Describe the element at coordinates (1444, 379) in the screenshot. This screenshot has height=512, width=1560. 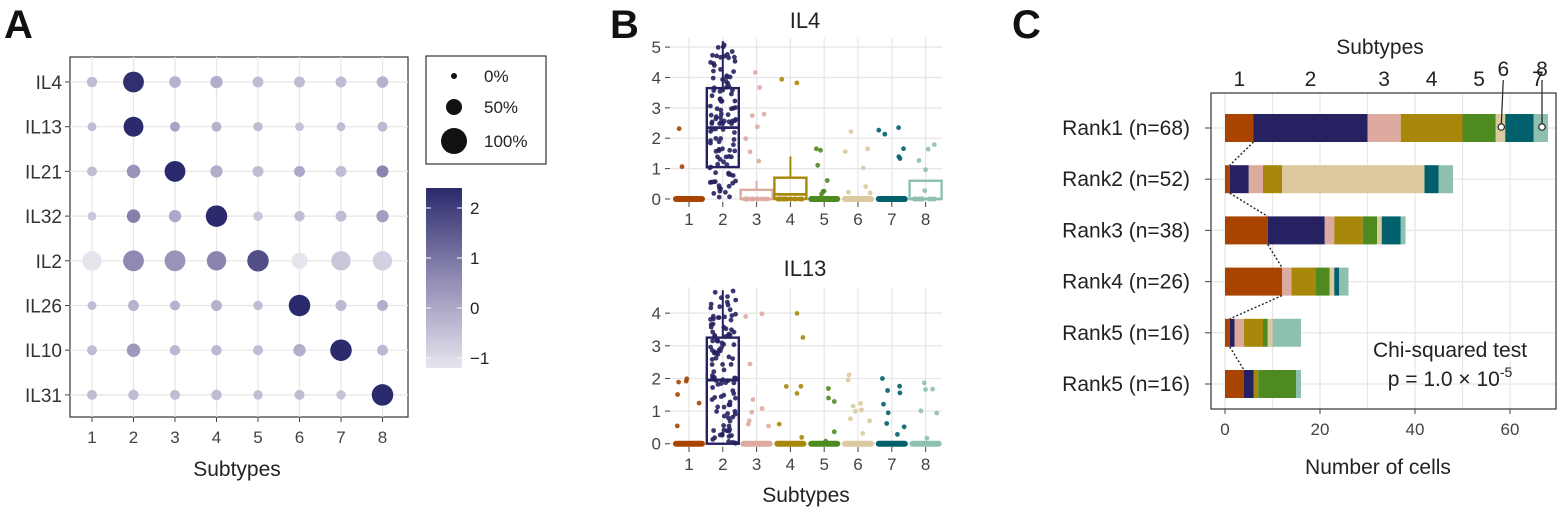
I see `p-value-prefix: p = 1.0 × 10` at that location.